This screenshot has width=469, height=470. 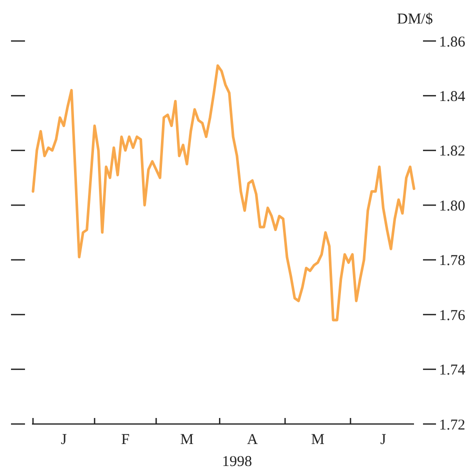 I want to click on y-tick-label: 1.78, so click(x=452, y=261).